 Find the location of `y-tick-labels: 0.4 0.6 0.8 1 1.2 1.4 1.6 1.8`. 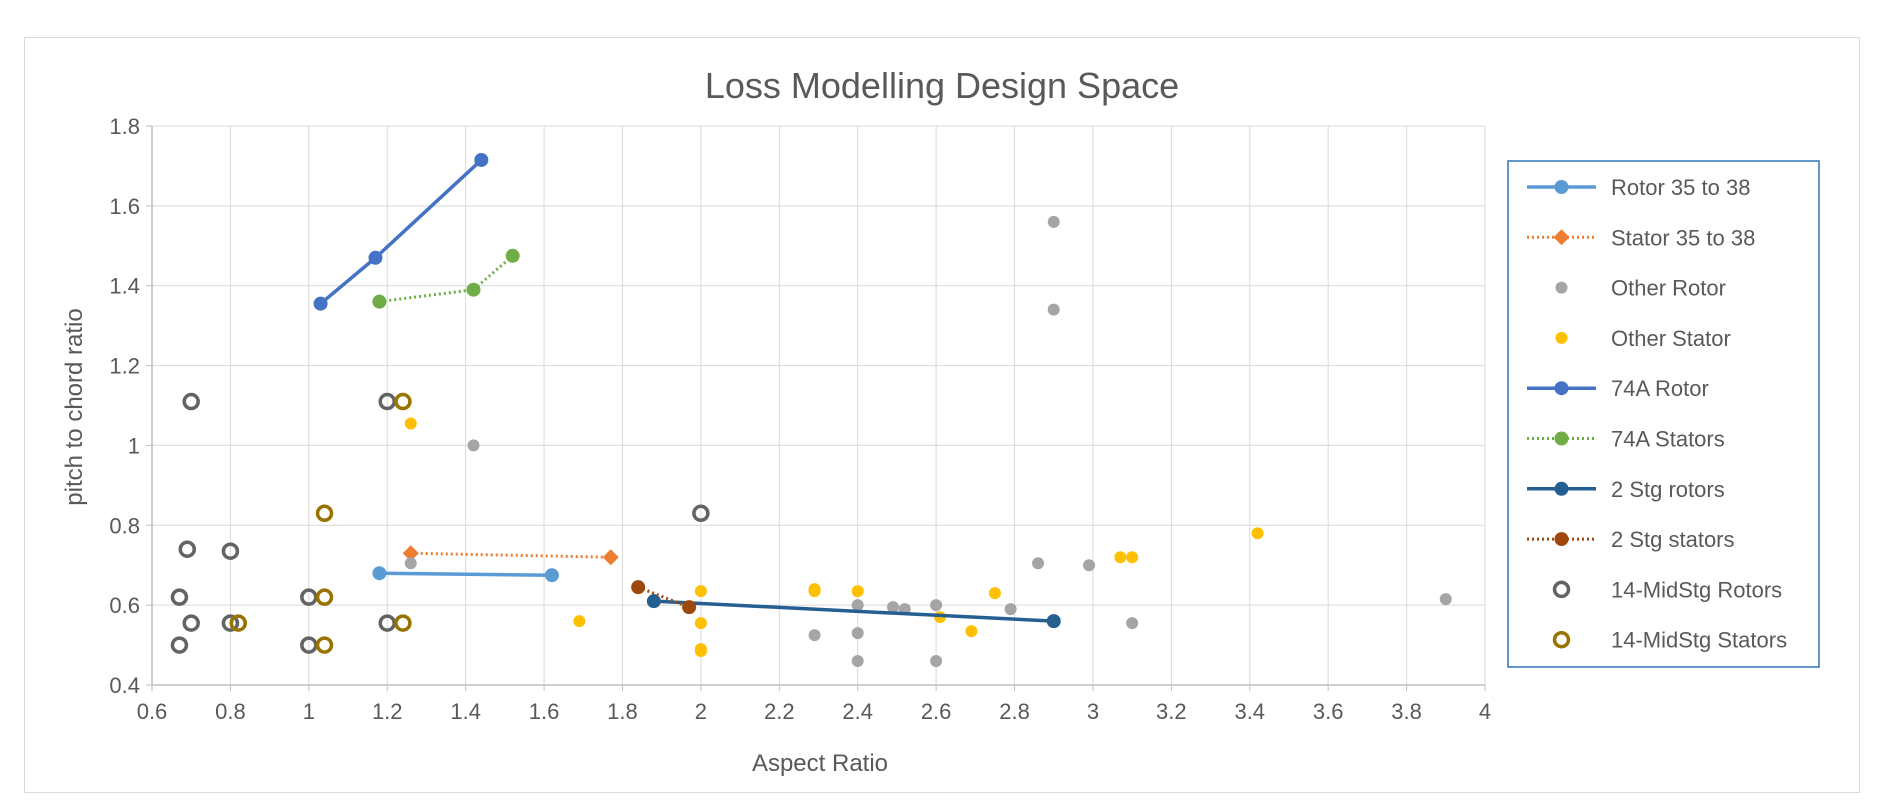

y-tick-labels: 0.4 0.6 0.8 1 1.2 1.4 1.6 1.8 is located at coordinates (124, 406).